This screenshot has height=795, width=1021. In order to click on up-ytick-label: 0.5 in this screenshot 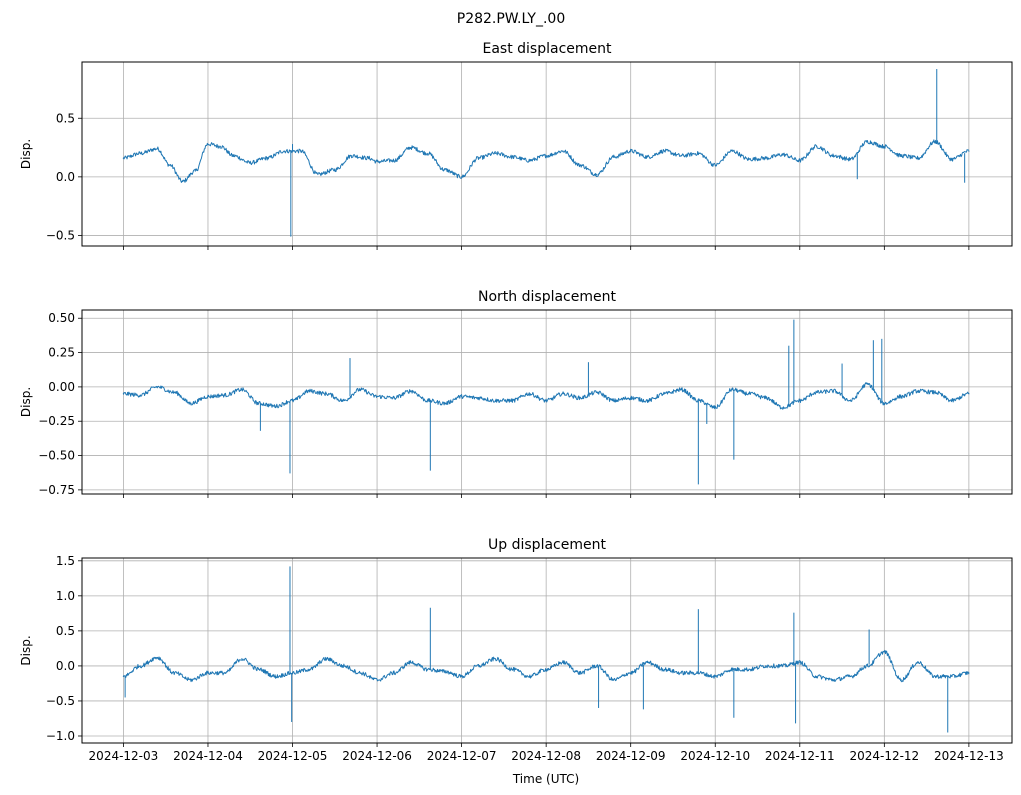, I will do `click(65, 631)`.